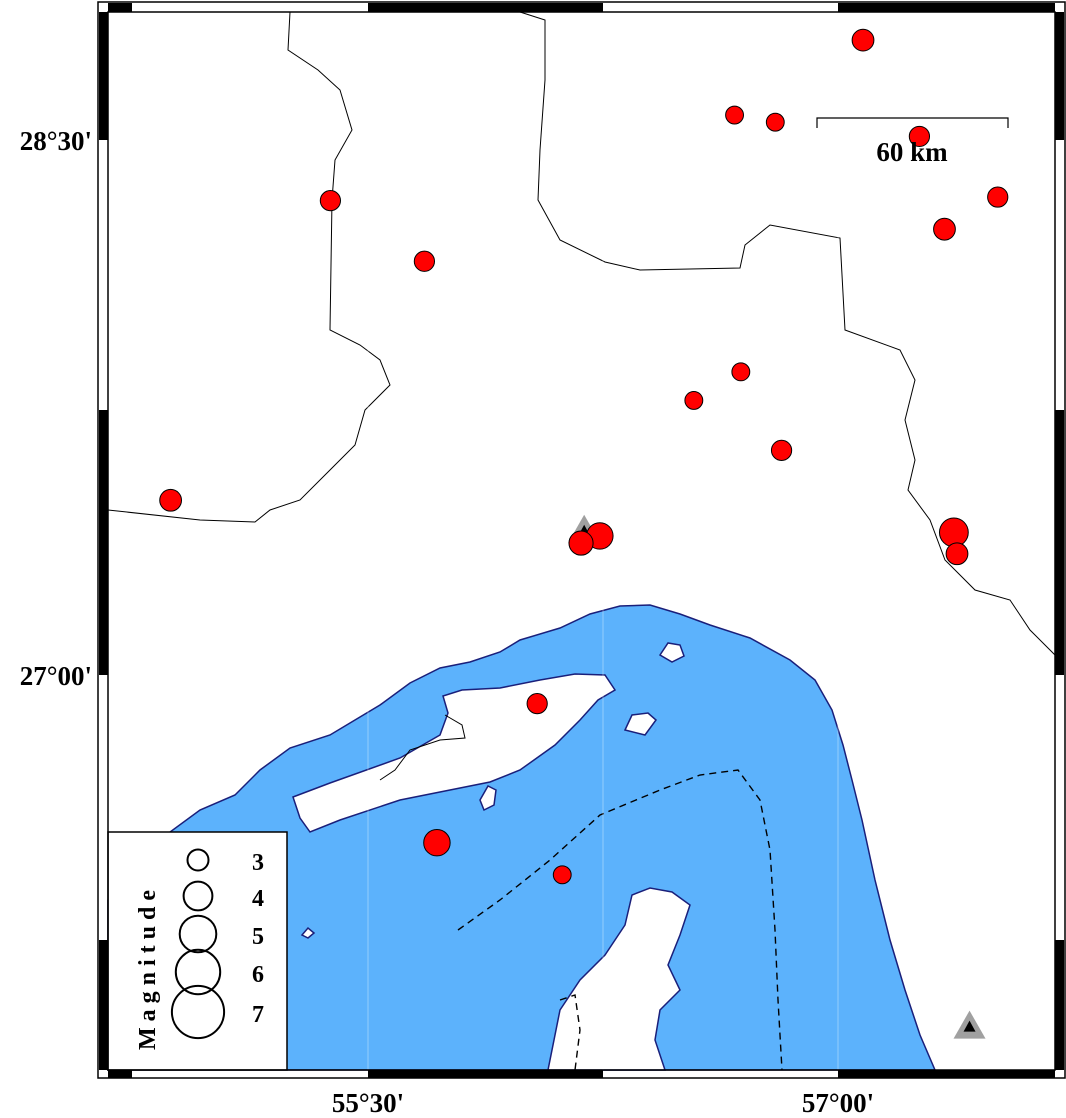  What do you see at coordinates (308, 932) in the screenshot?
I see `small-island` at bounding box center [308, 932].